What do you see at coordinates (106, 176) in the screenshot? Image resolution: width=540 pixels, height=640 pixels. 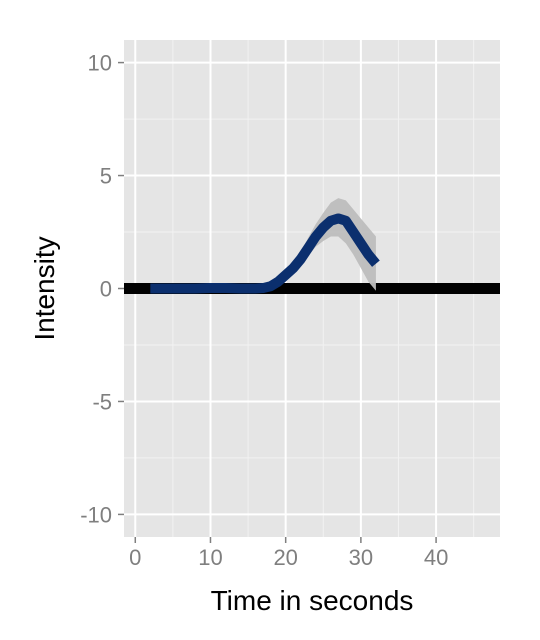 I see `y-tick-label: 5` at bounding box center [106, 176].